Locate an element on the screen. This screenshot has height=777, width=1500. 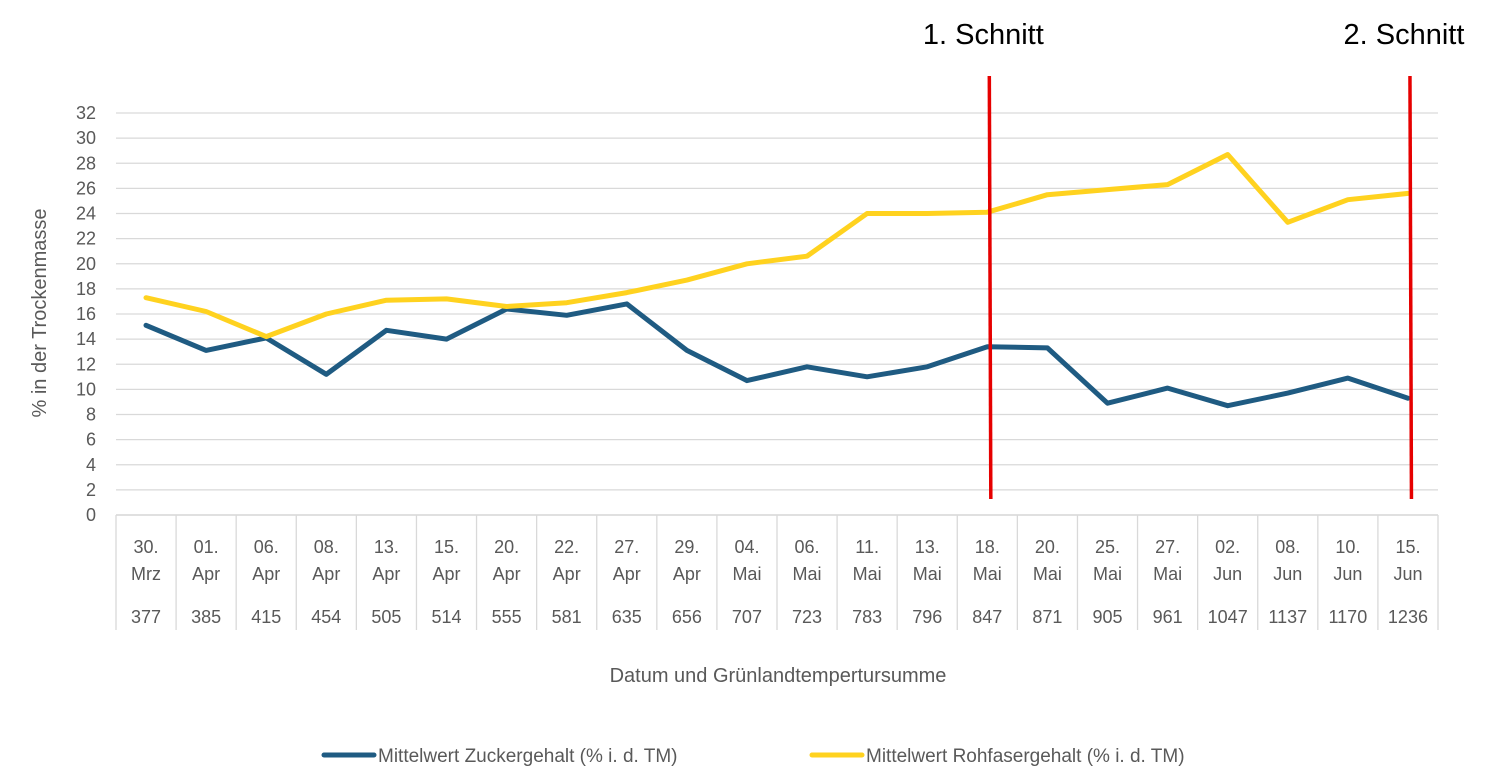
y-tick-label: 12 is located at coordinates (86, 364).